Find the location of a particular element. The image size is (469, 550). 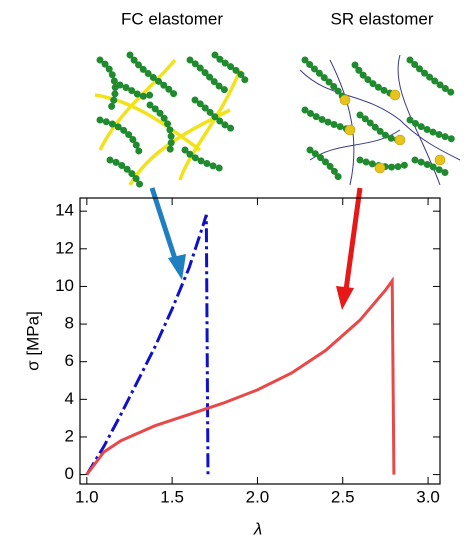

sr-label: SR elastomer is located at coordinates (382, 18).